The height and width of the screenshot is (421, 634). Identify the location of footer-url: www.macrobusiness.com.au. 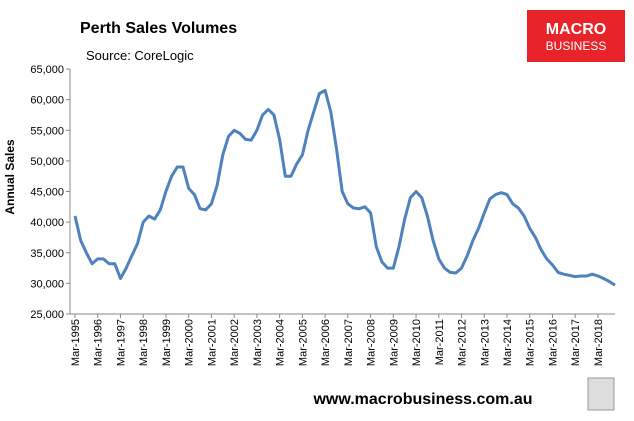
(422, 399).